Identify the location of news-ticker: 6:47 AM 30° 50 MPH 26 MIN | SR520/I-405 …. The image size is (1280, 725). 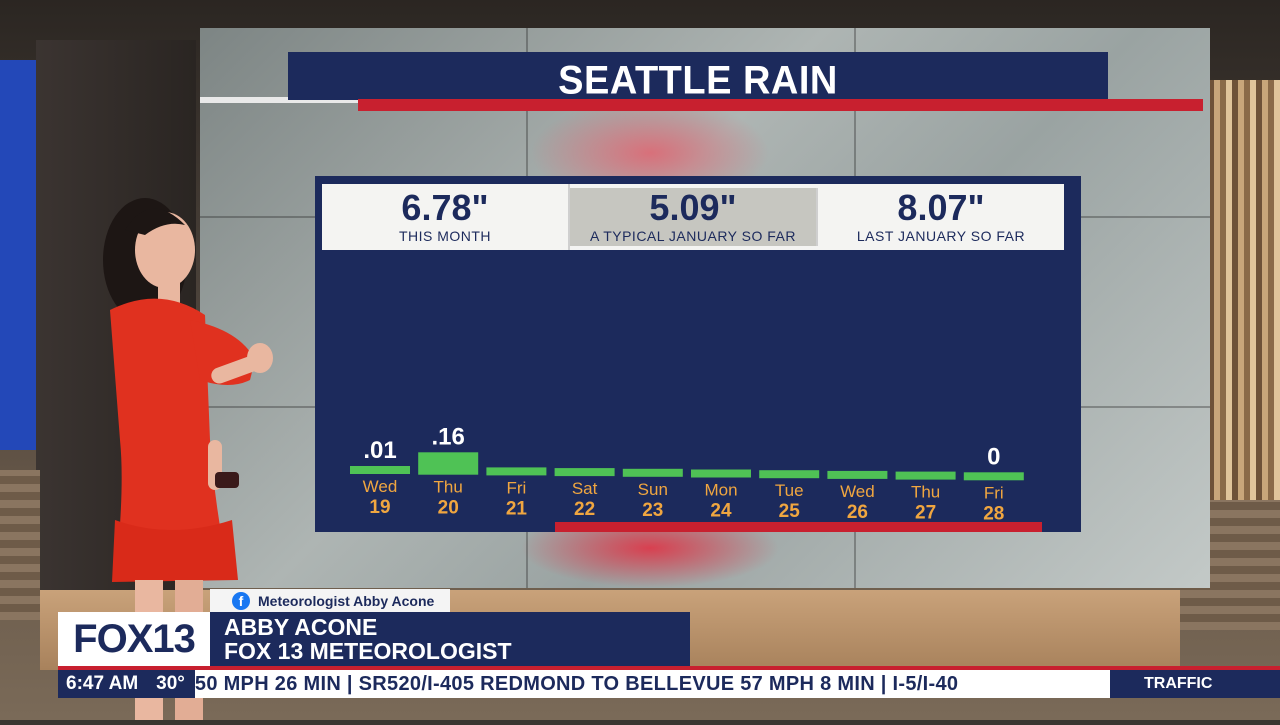
(584, 684).